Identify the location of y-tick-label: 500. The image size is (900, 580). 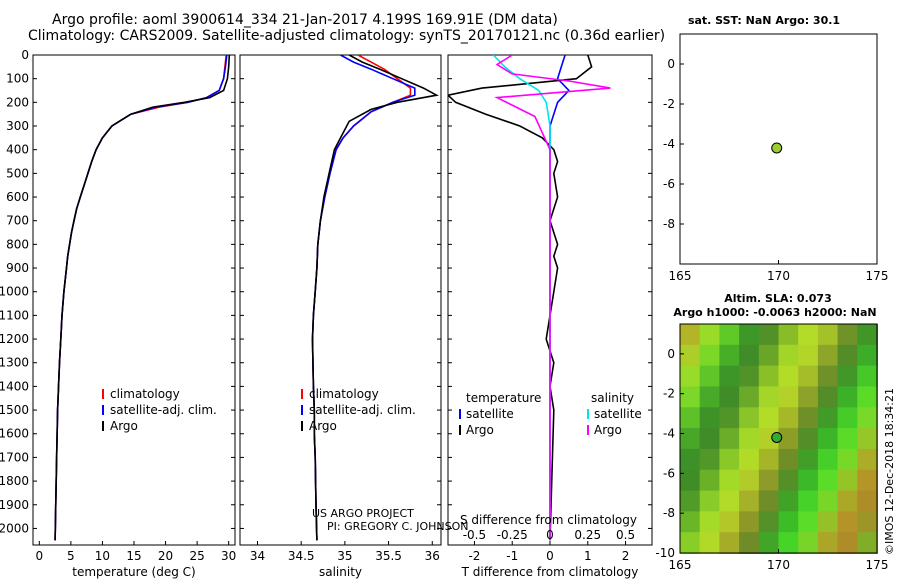
(17, 173).